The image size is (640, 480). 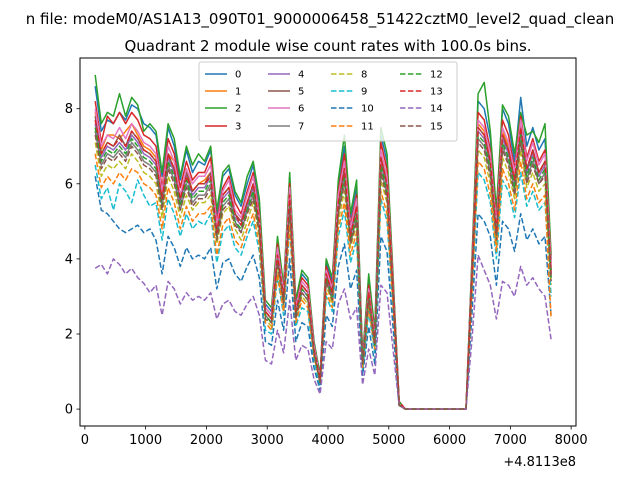 What do you see at coordinates (301, 92) in the screenshot?
I see `legend-label-5: 5` at bounding box center [301, 92].